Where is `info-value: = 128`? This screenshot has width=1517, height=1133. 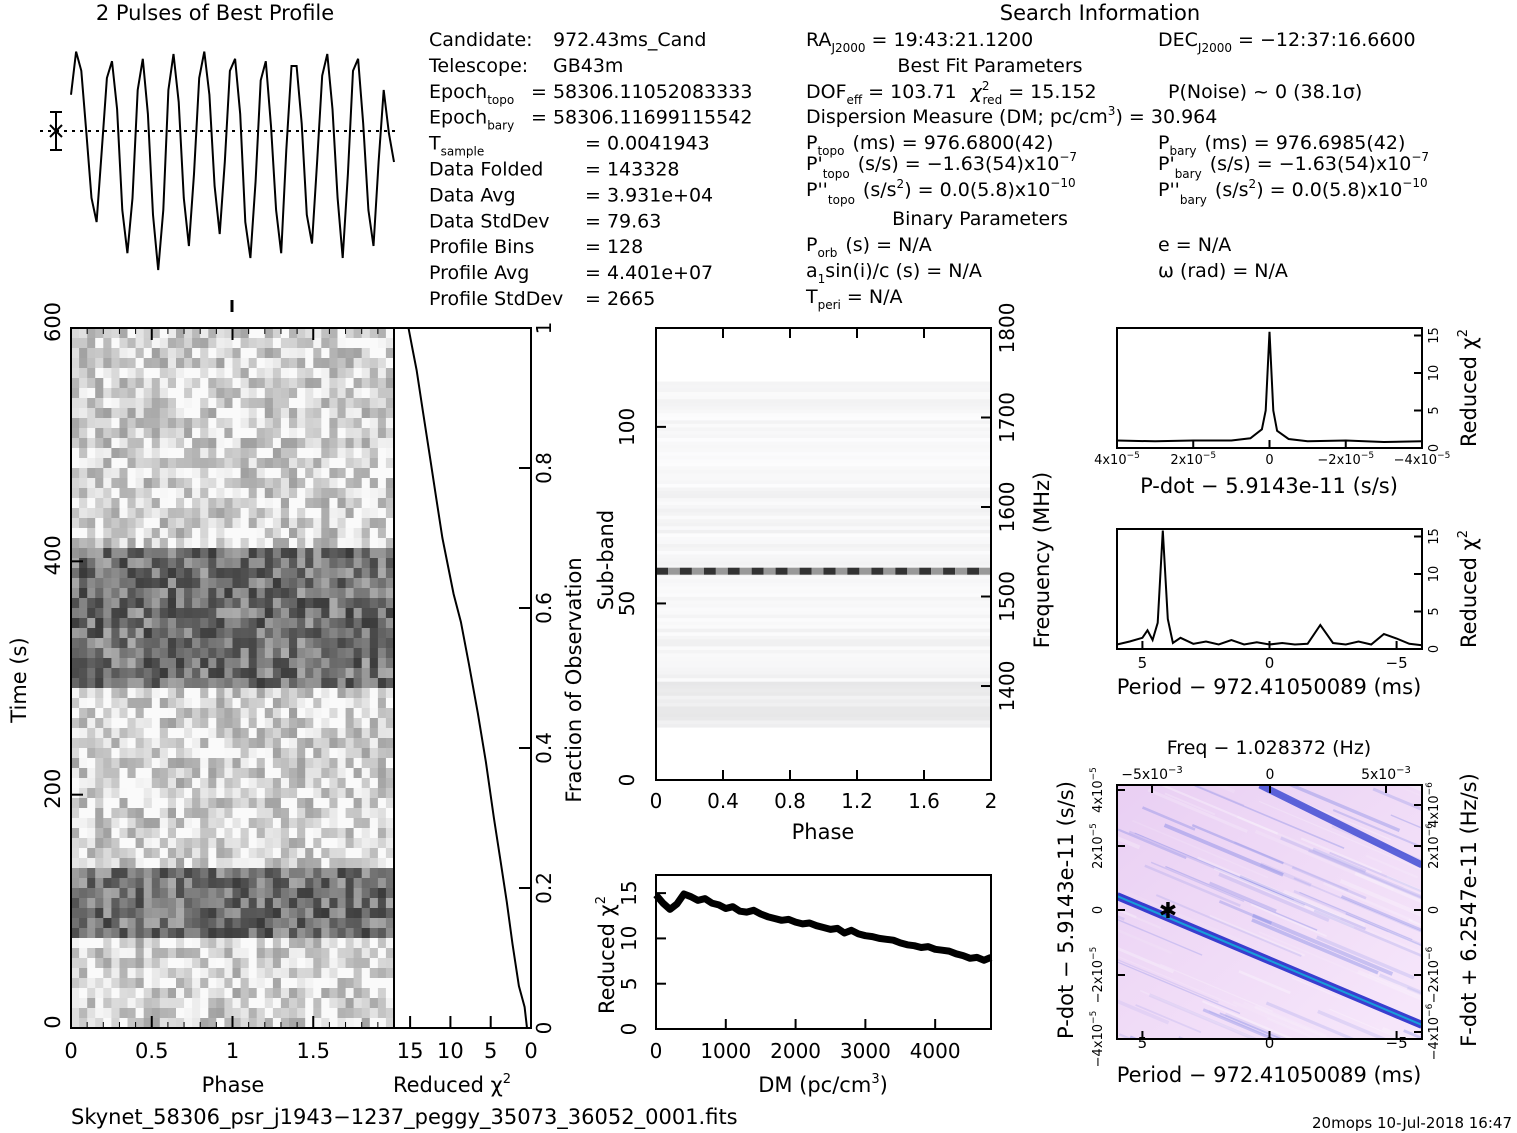 info-value: = 128 is located at coordinates (614, 247).